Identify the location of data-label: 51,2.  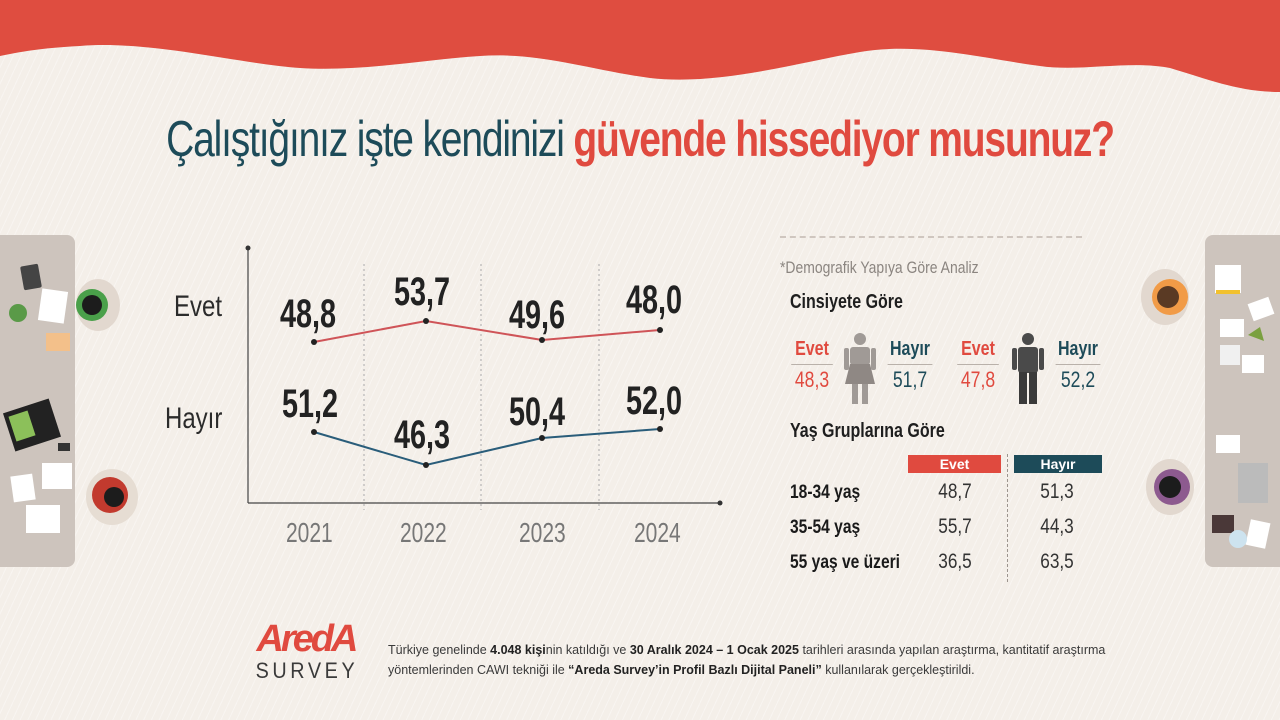
(310, 404).